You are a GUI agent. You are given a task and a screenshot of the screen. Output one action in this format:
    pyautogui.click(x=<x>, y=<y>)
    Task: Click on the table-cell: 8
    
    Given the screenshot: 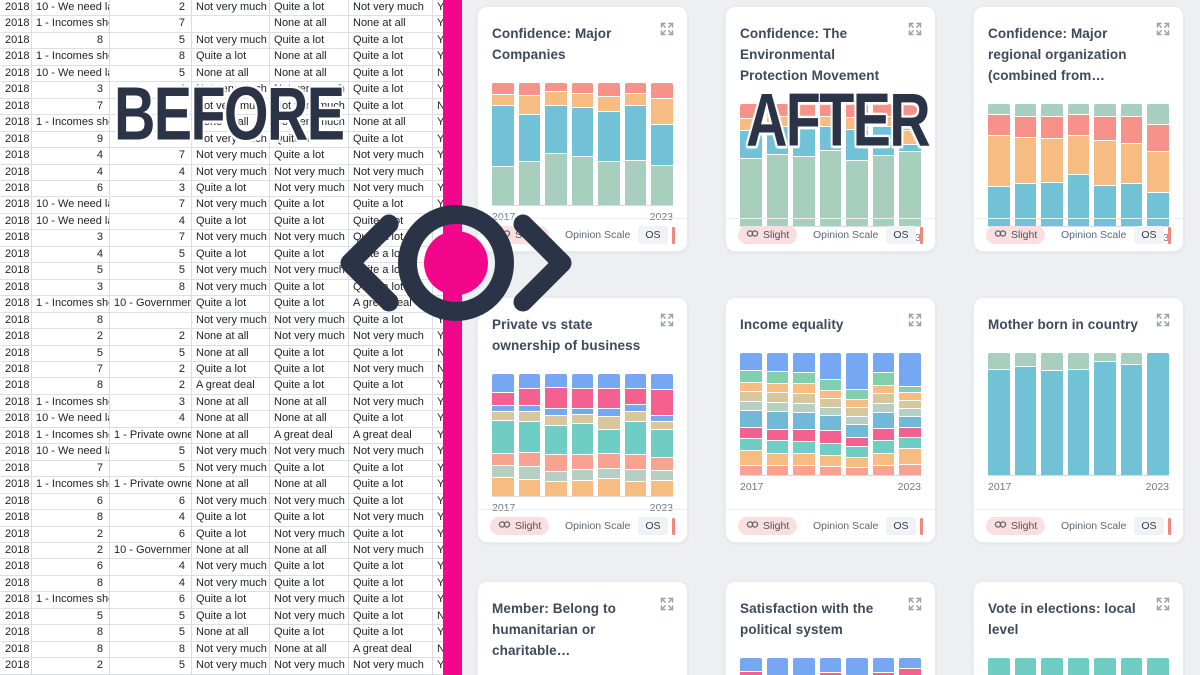 What is the action you would take?
    pyautogui.click(x=71, y=40)
    